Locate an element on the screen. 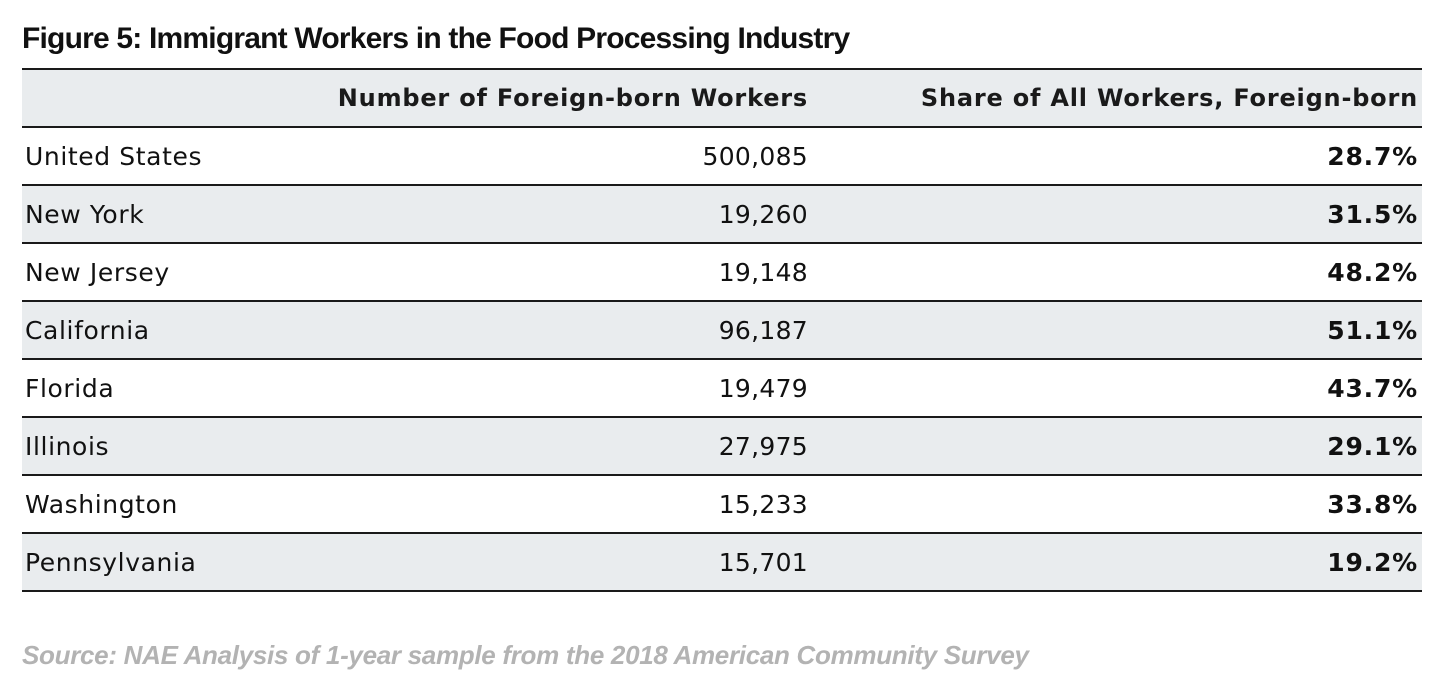  state-cell: California is located at coordinates (87, 330).